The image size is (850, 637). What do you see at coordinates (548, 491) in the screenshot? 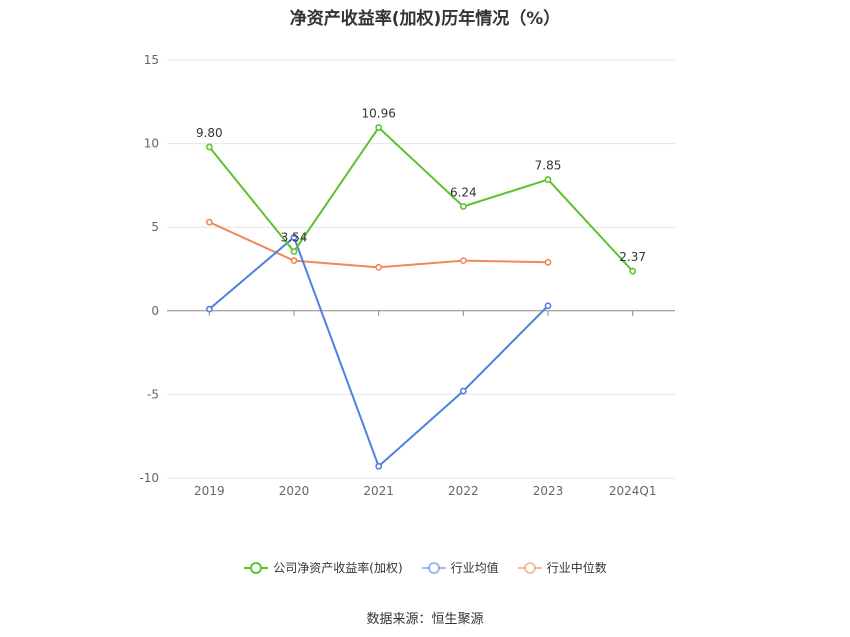
I see `x-tick-label: 2023` at bounding box center [548, 491].